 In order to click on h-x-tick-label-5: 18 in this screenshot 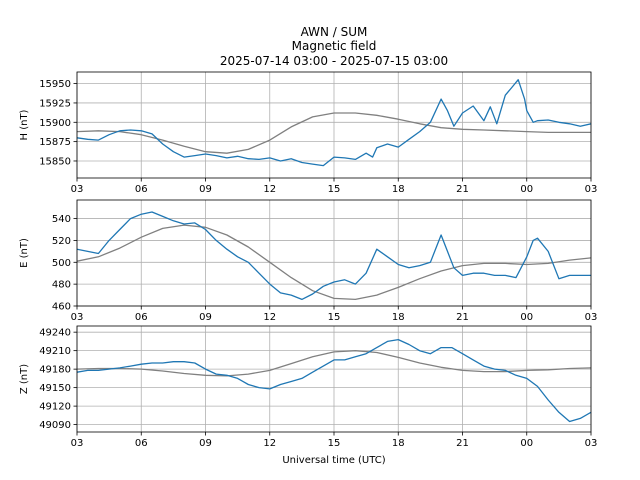, I will do `click(398, 189)`.